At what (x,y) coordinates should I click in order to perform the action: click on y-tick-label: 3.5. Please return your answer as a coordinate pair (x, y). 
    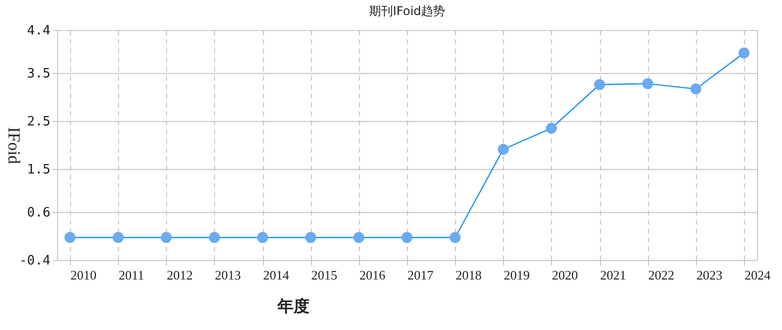
    Looking at the image, I should click on (38, 74).